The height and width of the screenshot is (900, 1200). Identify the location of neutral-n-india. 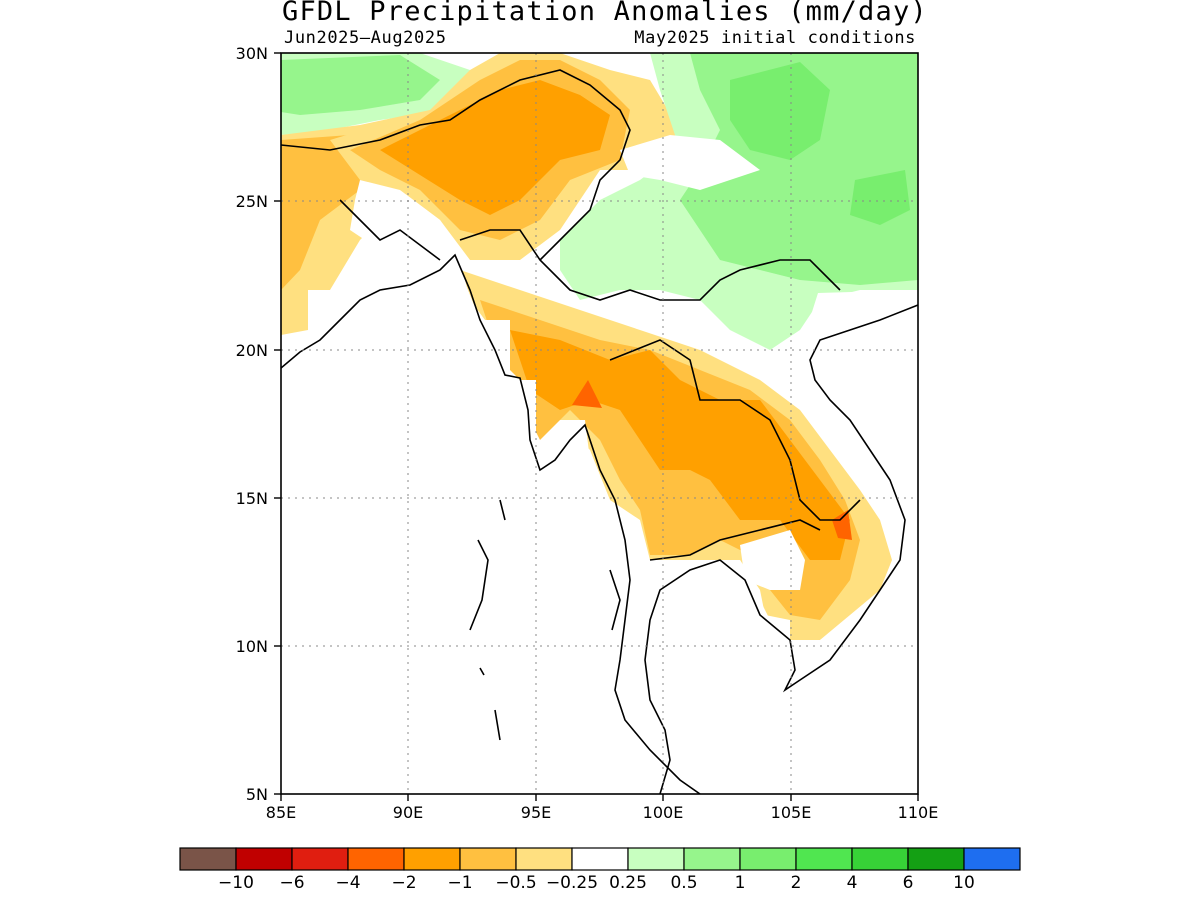
(405, 222).